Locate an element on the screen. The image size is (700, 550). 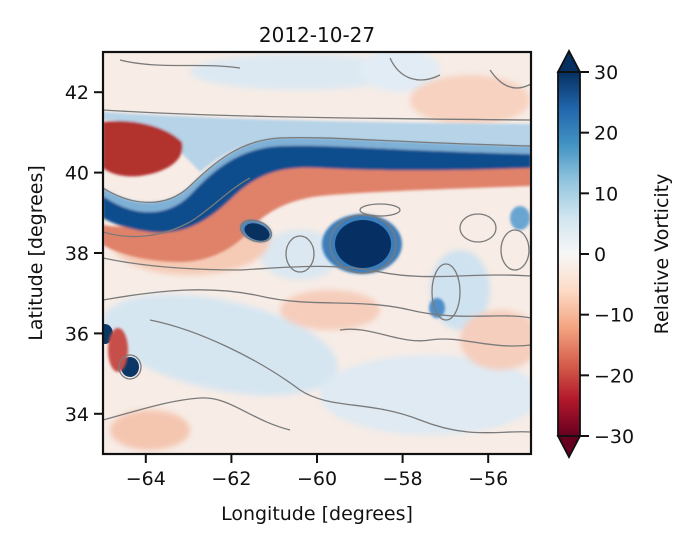
y-tick-label: 36 is located at coordinates (77, 334).